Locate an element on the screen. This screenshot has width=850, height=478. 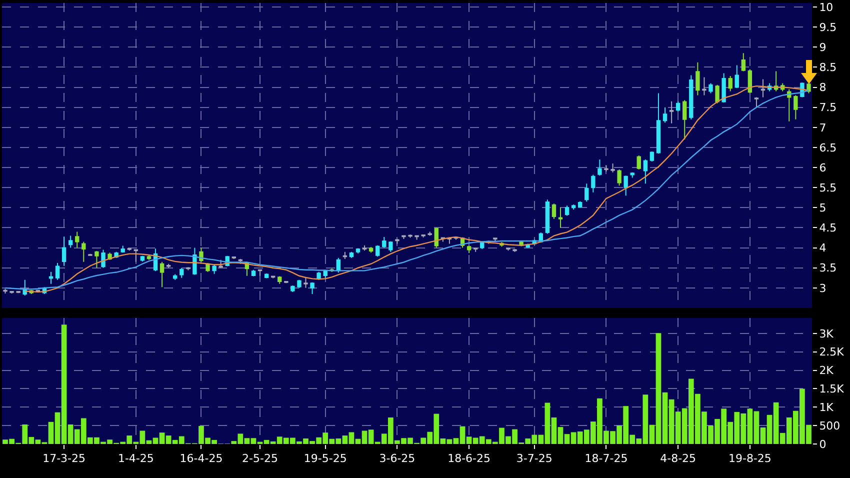
y-tick-label: 9.5 is located at coordinates (828, 27).